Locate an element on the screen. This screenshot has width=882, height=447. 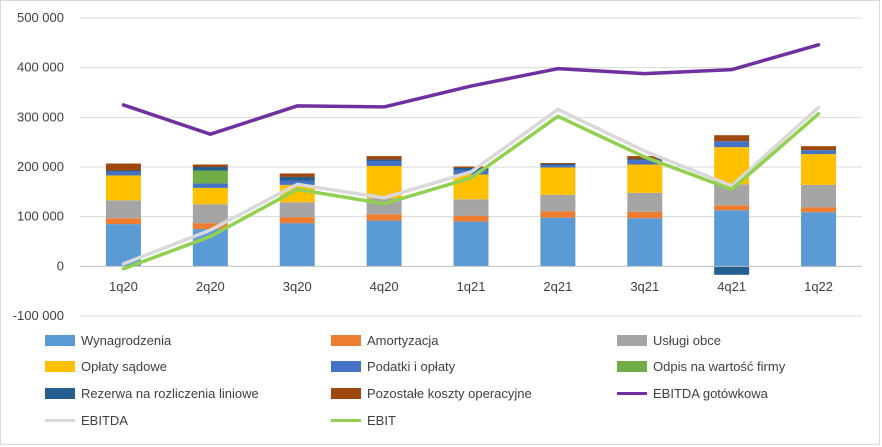
y-tick-label: 100 000 is located at coordinates (40, 216).